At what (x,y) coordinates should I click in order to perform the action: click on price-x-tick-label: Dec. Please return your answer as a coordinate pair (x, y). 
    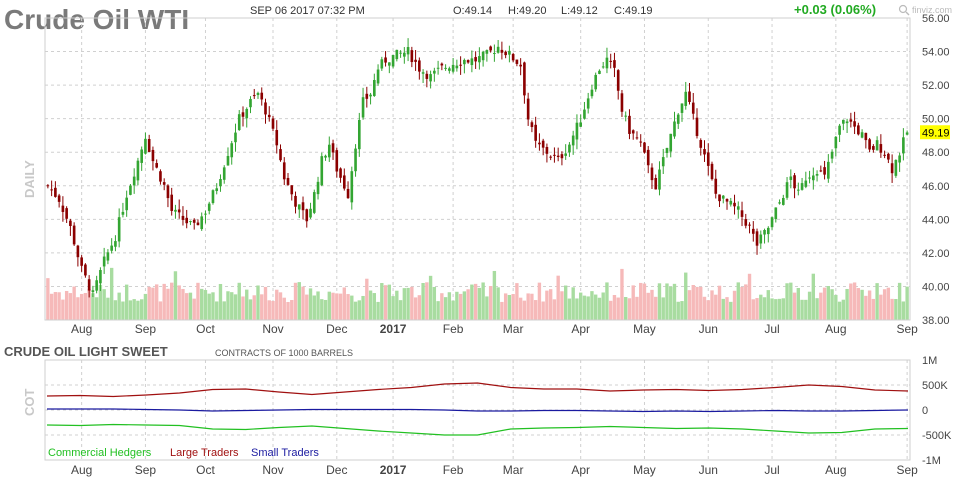
    Looking at the image, I should click on (336, 329).